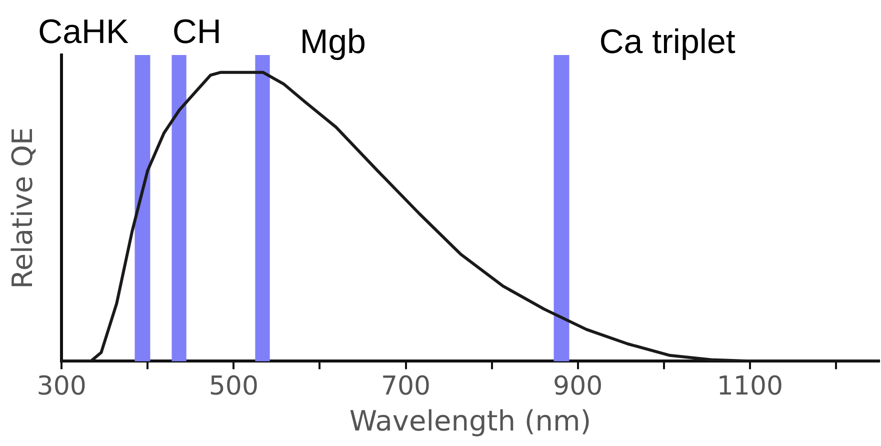  What do you see at coordinates (23, 208) in the screenshot?
I see `y-axis-title: Relative QE` at bounding box center [23, 208].